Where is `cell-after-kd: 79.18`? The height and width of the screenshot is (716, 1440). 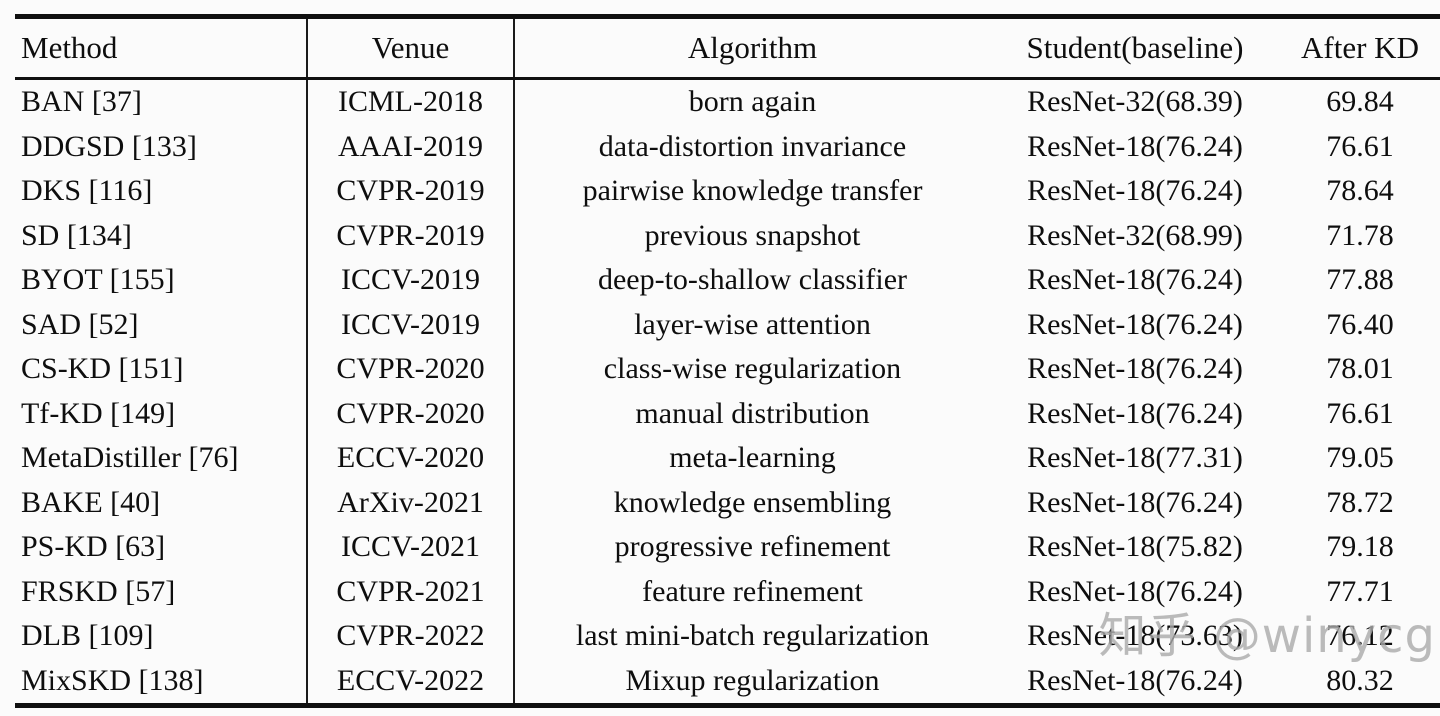
cell-after-kd: 79.18 is located at coordinates (1360, 547).